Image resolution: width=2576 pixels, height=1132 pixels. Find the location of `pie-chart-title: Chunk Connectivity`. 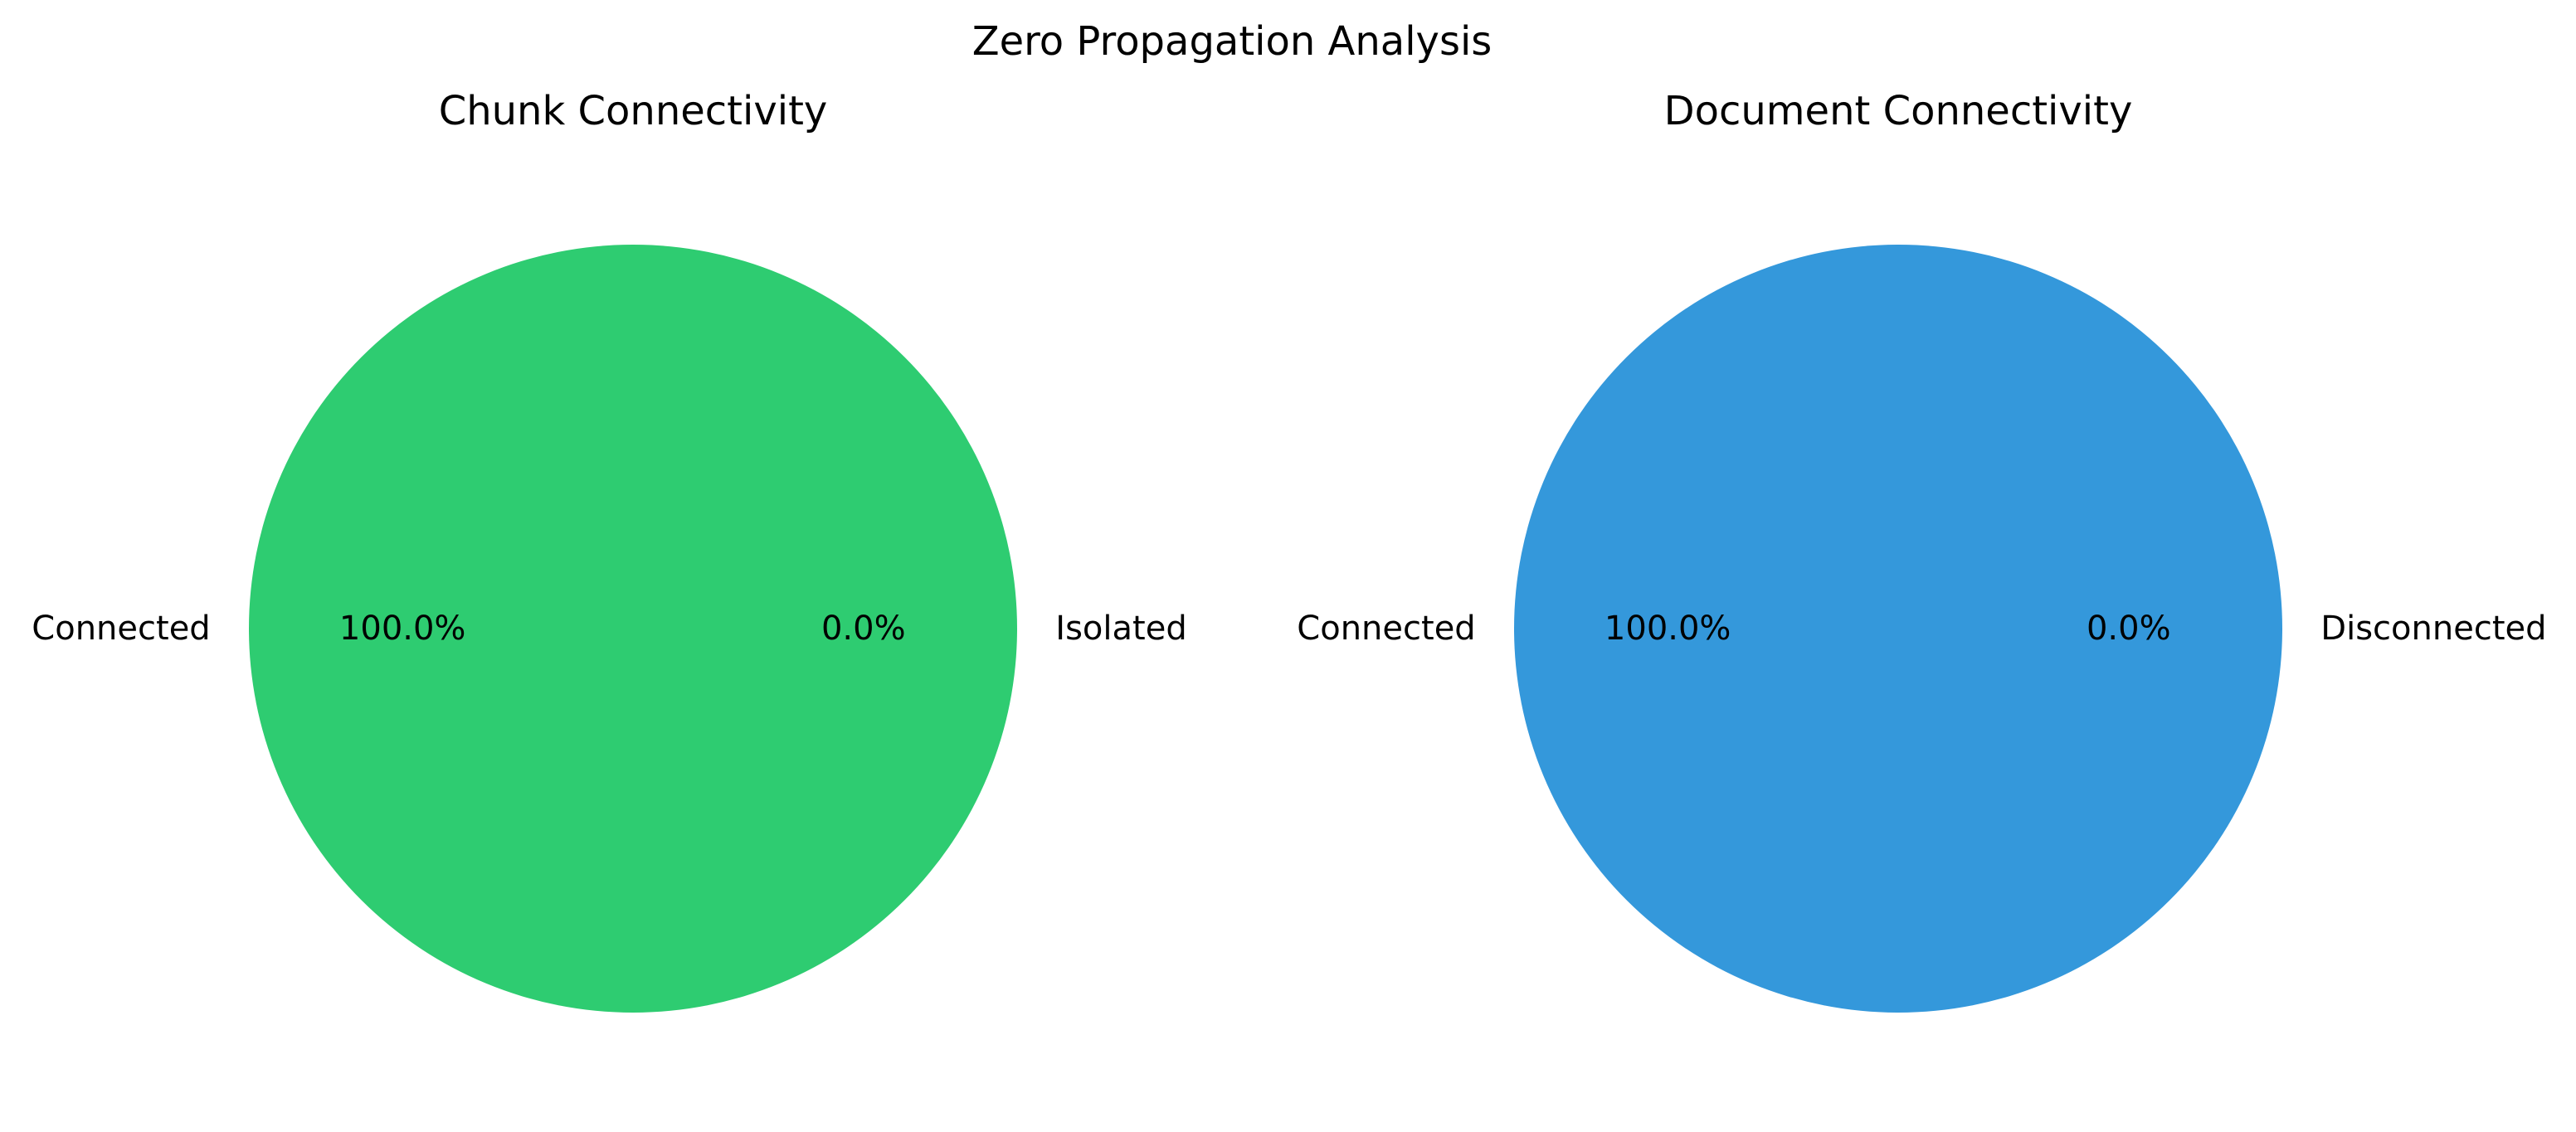

pie-chart-title: Chunk Connectivity is located at coordinates (633, 111).